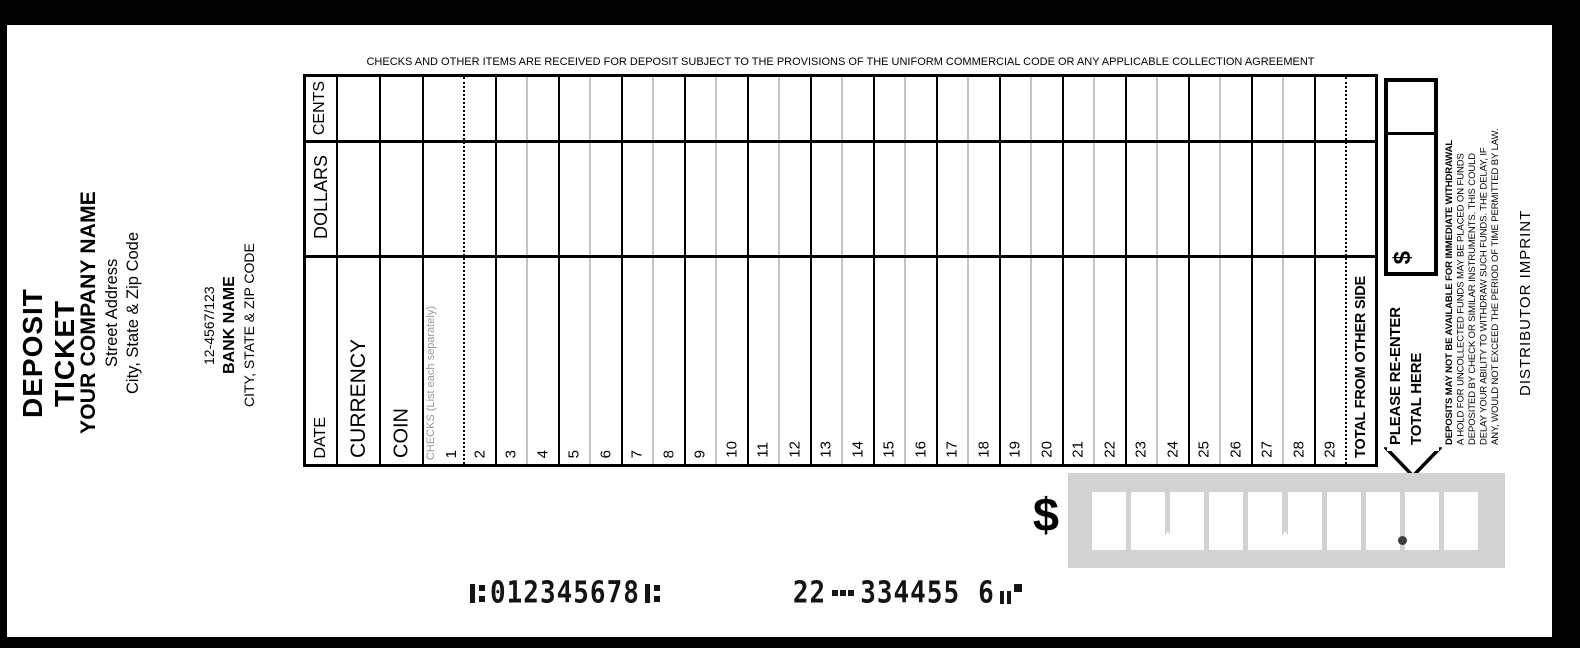 Image resolution: width=1580 pixels, height=648 pixels. What do you see at coordinates (910, 593) in the screenshot?
I see `micr-digits: 334455` at bounding box center [910, 593].